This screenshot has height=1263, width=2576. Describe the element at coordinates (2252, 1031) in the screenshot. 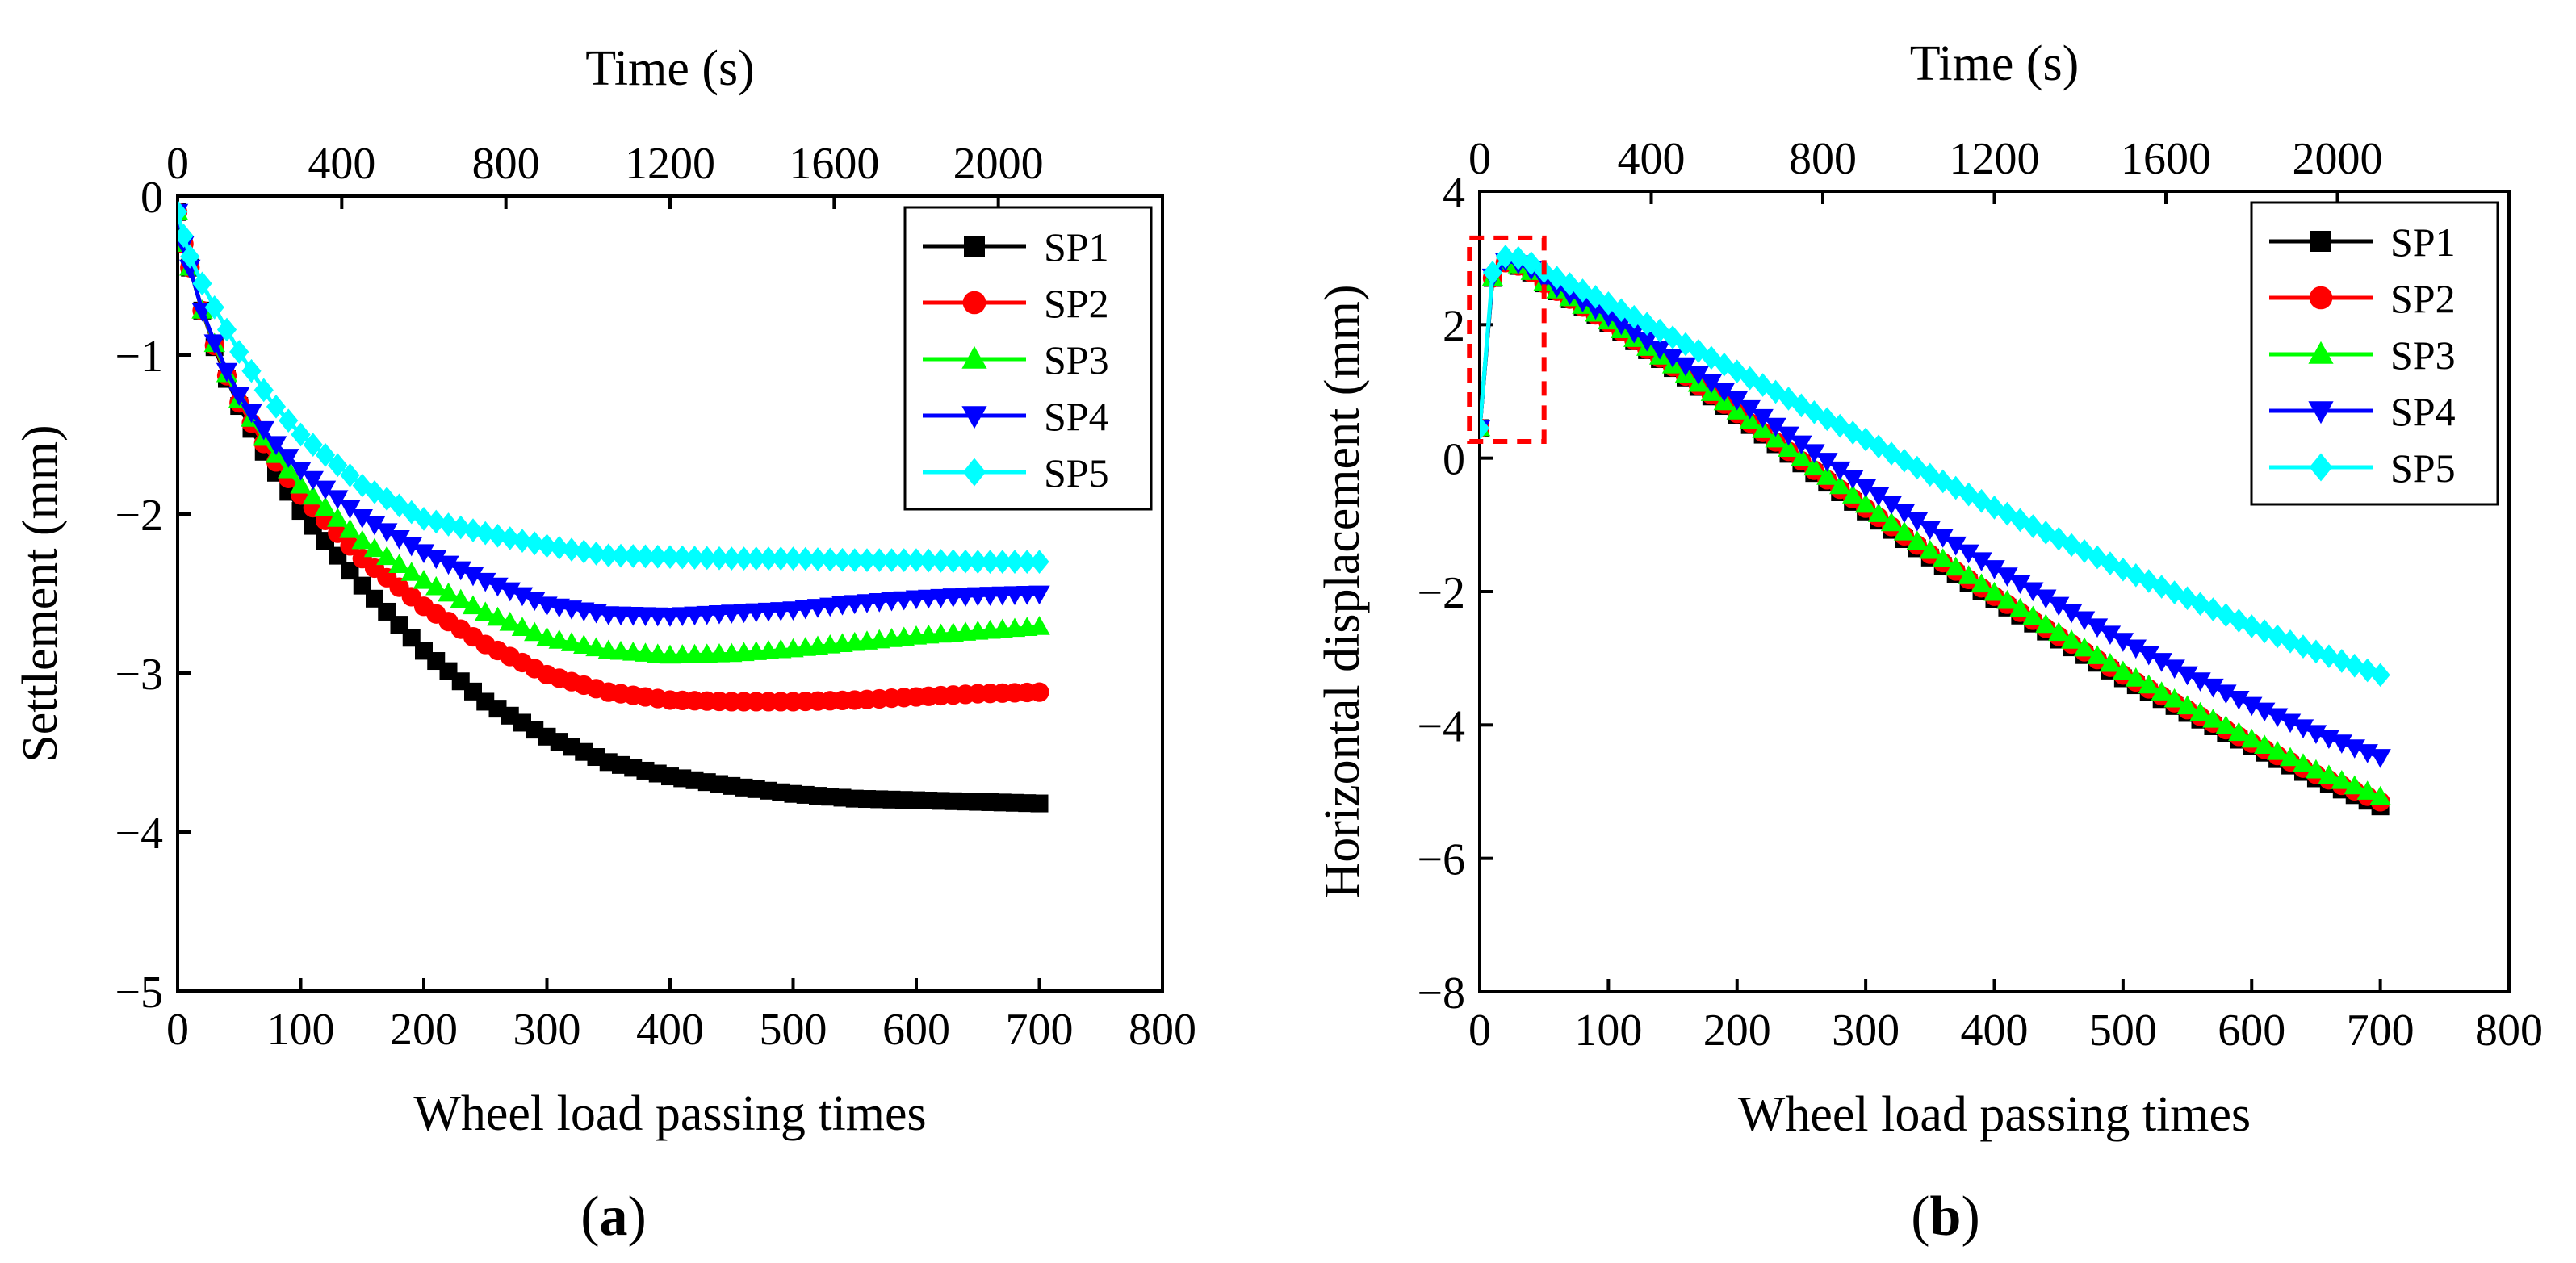

I see `panel-b-x-tick-label: 600` at that location.